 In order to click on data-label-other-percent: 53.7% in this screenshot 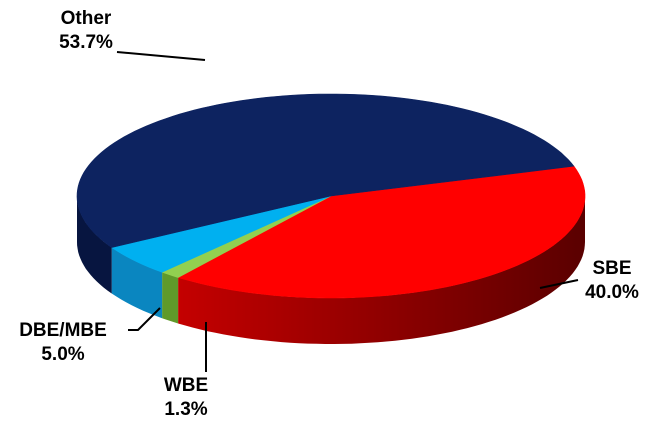, I will do `click(86, 42)`.